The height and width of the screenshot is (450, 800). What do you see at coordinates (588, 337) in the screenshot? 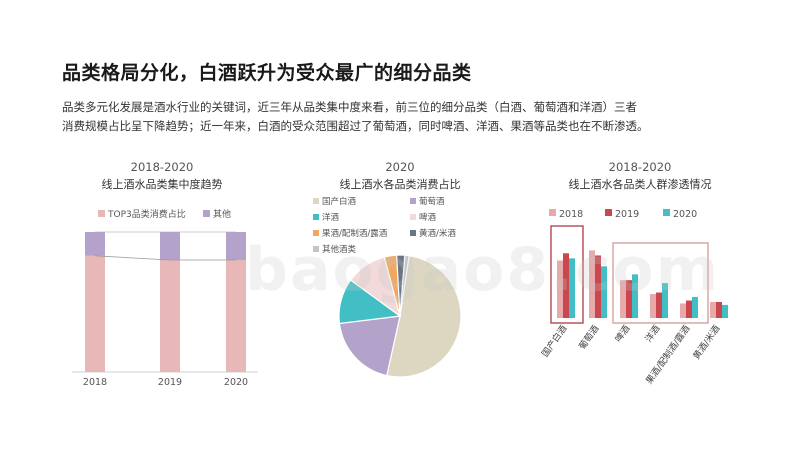
I see `x-tick-label: 葡萄酒` at bounding box center [588, 337].